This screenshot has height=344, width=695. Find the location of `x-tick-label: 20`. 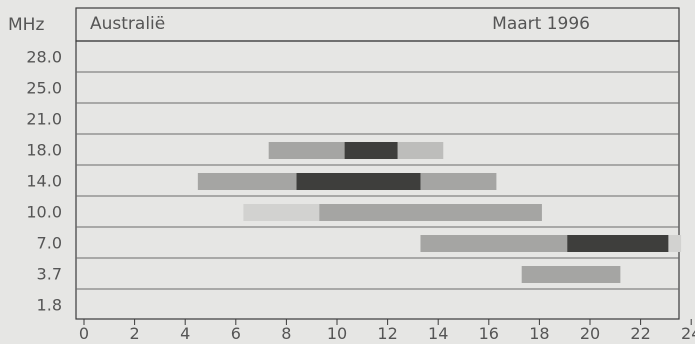

x-tick-label: 20 is located at coordinates (590, 333).